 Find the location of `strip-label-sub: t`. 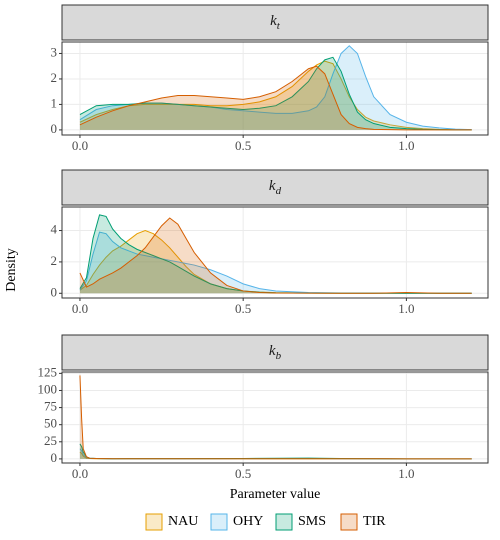

strip-label-sub: t is located at coordinates (279, 26).